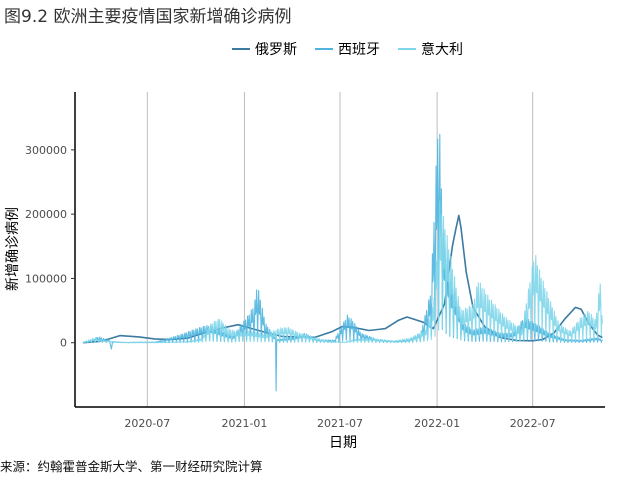 The width and height of the screenshot is (640, 480). I want to click on legend-label: 意大利, so click(442, 49).